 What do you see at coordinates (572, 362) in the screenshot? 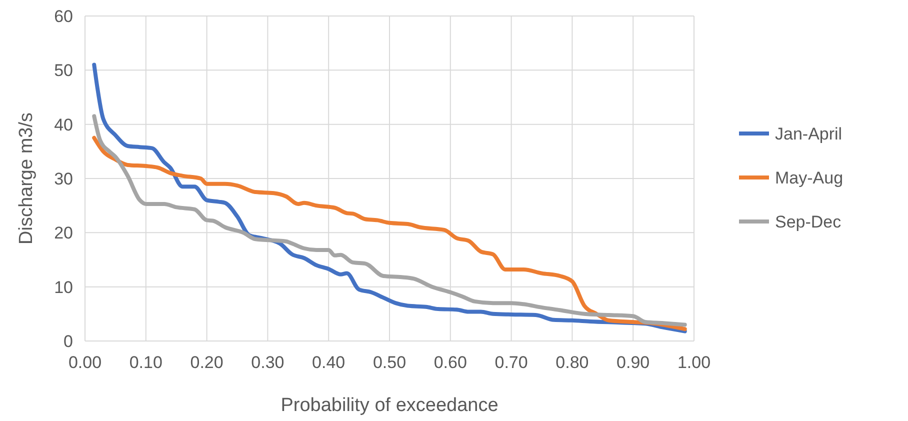
I see `x-tick-label: 0.80` at bounding box center [572, 362].